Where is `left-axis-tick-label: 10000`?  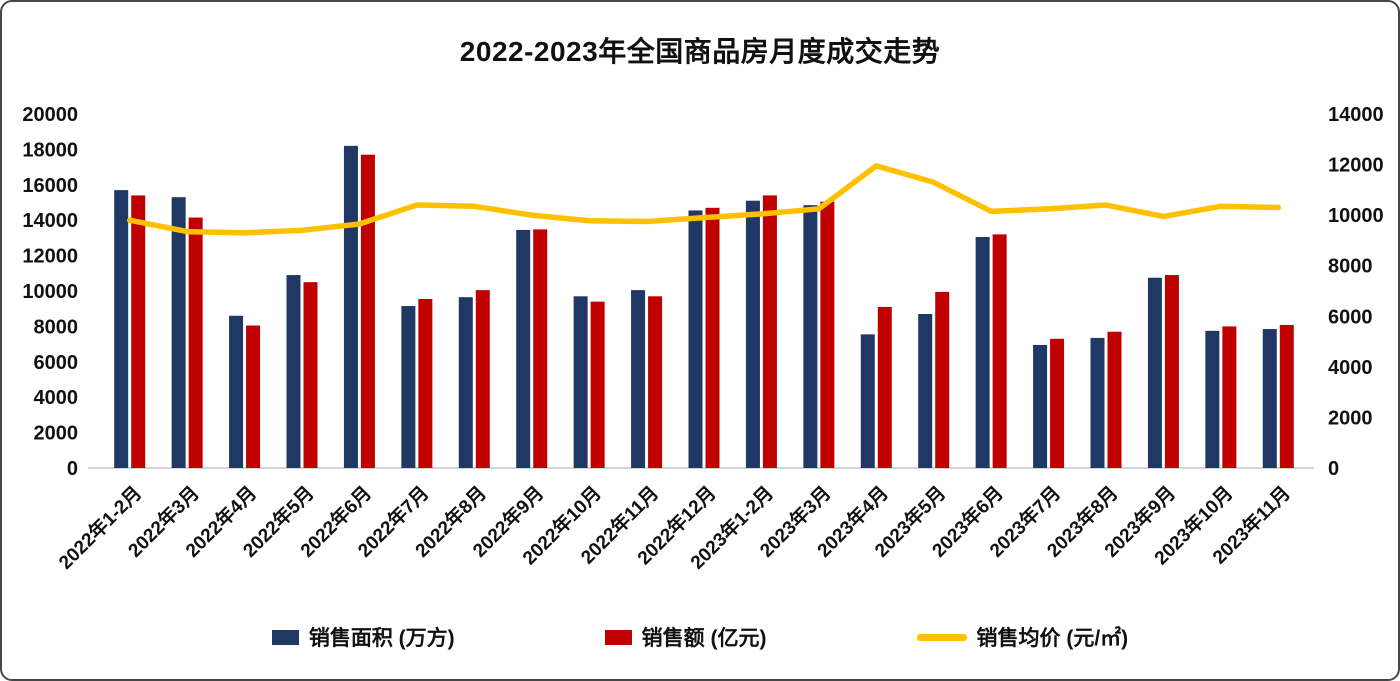 left-axis-tick-label: 10000 is located at coordinates (50, 292).